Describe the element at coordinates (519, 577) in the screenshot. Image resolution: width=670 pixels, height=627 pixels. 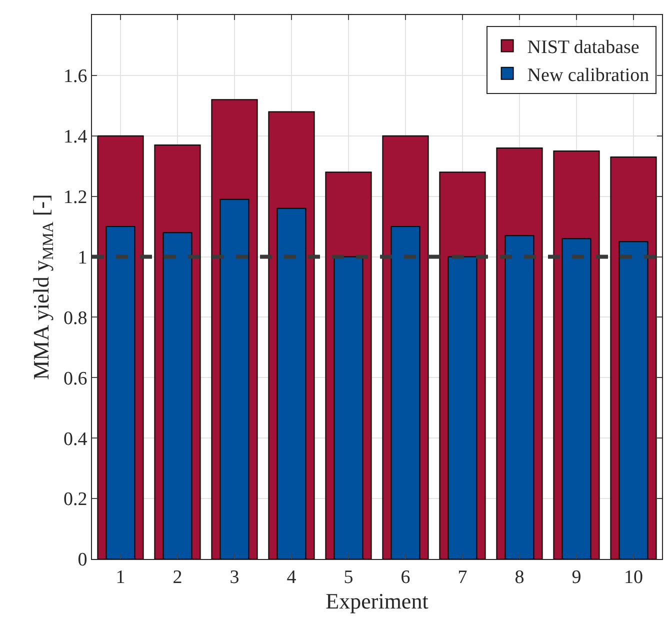
I see `x-tick-label: 8` at that location.